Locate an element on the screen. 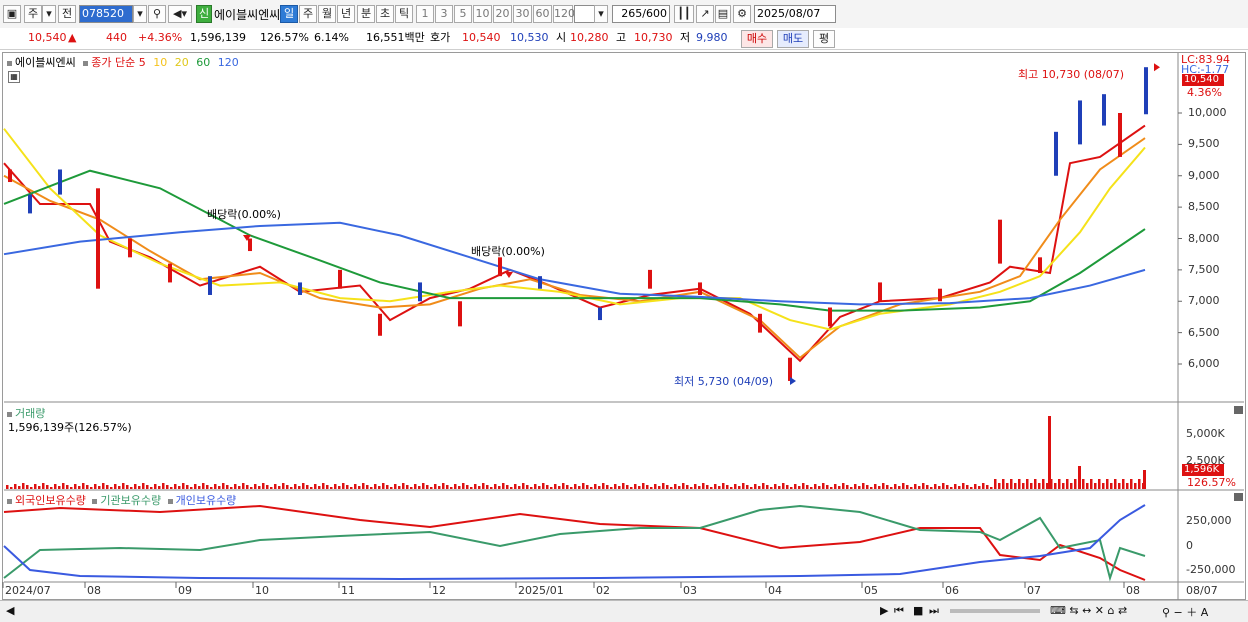 This screenshot has width=1248, height=622. hc-label: HC:-1.77 is located at coordinates (1205, 69).